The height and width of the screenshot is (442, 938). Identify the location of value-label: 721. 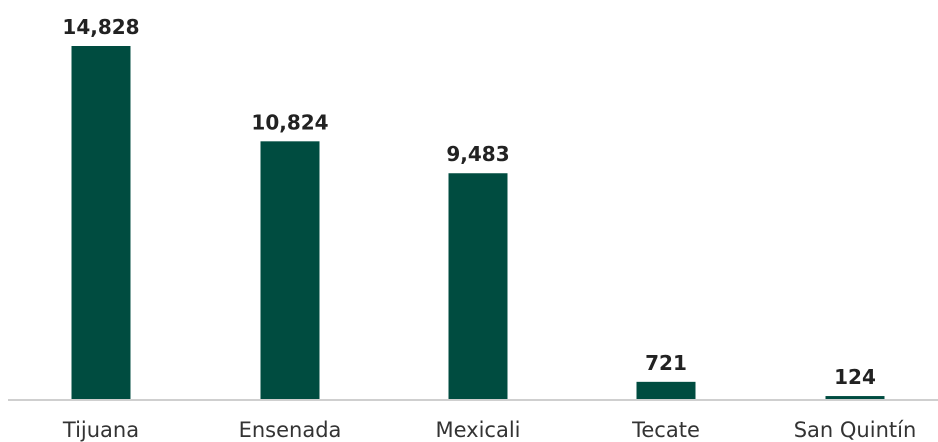
(666, 363).